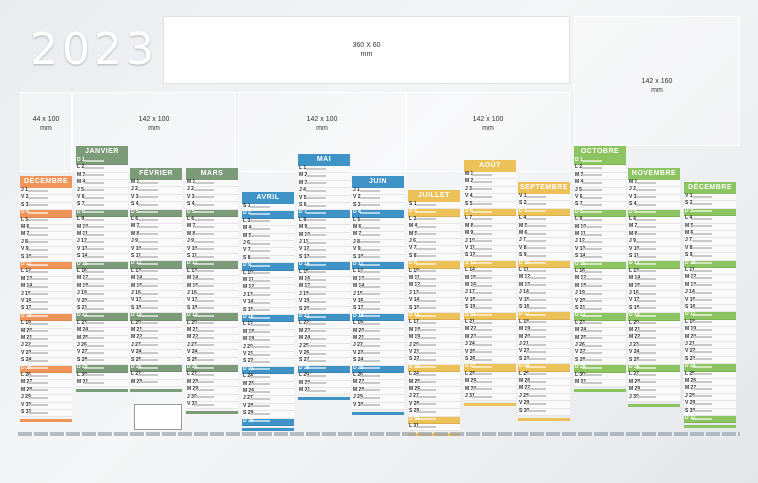 The image size is (758, 483). What do you see at coordinates (366, 50) in the screenshot?
I see `ad-slot-top-banner: 360 X 60 mm` at bounding box center [366, 50].